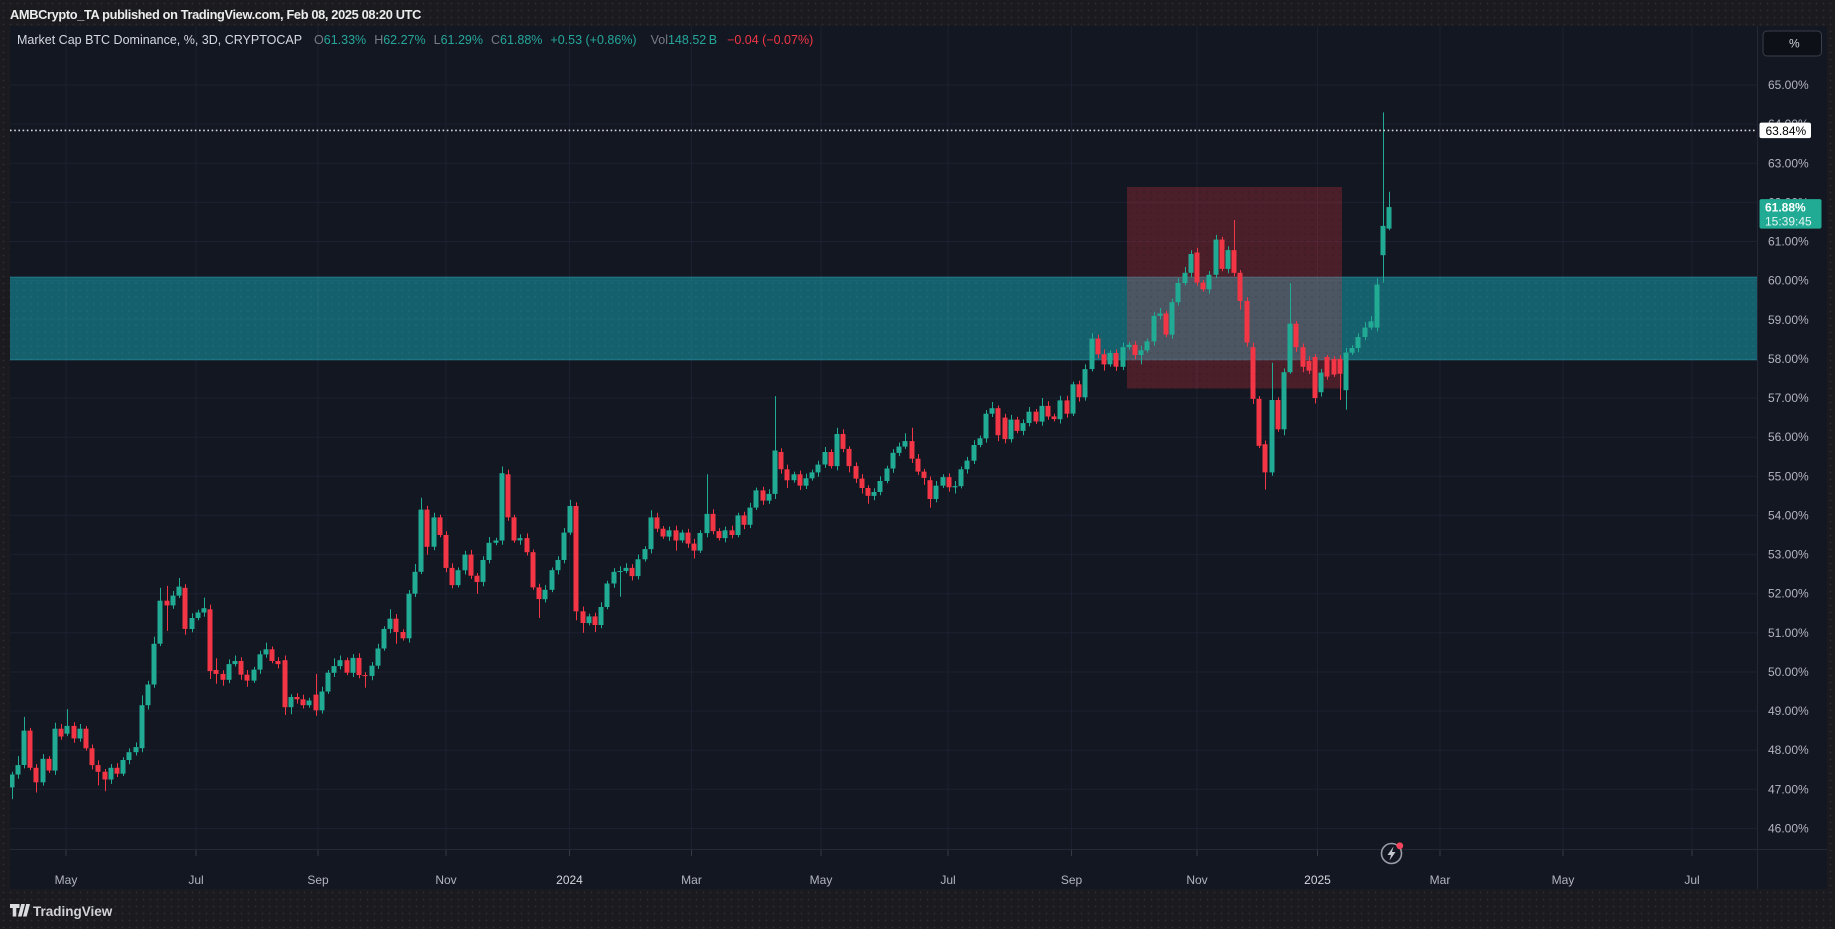 The height and width of the screenshot is (929, 1835). What do you see at coordinates (1788, 672) in the screenshot?
I see `svg-text: 50.00%` at bounding box center [1788, 672].